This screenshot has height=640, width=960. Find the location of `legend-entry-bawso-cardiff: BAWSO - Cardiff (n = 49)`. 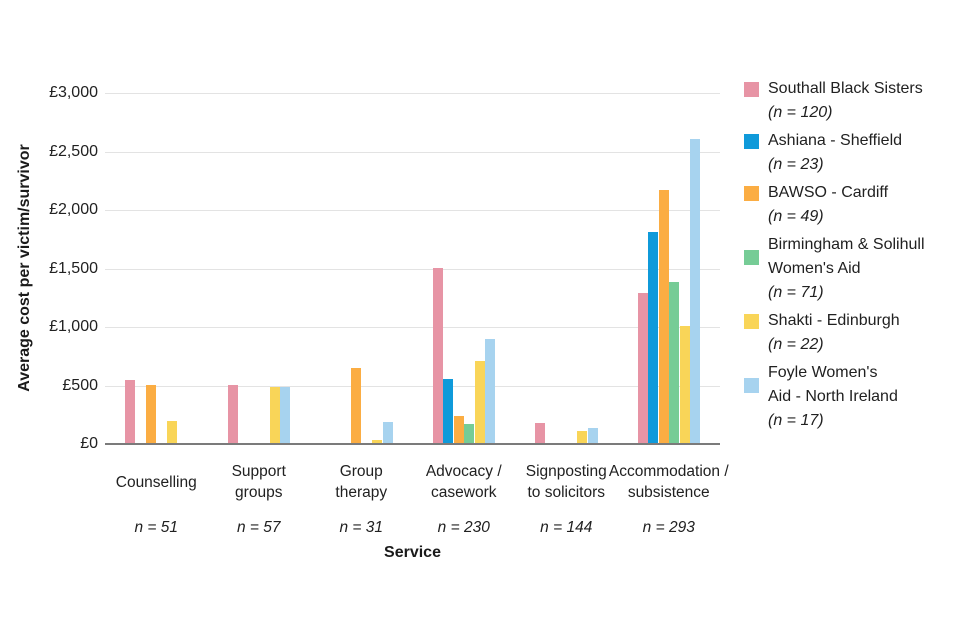

legend-entry-bawso-cardiff: BAWSO - Cardiff (n = 49) is located at coordinates (849, 205).